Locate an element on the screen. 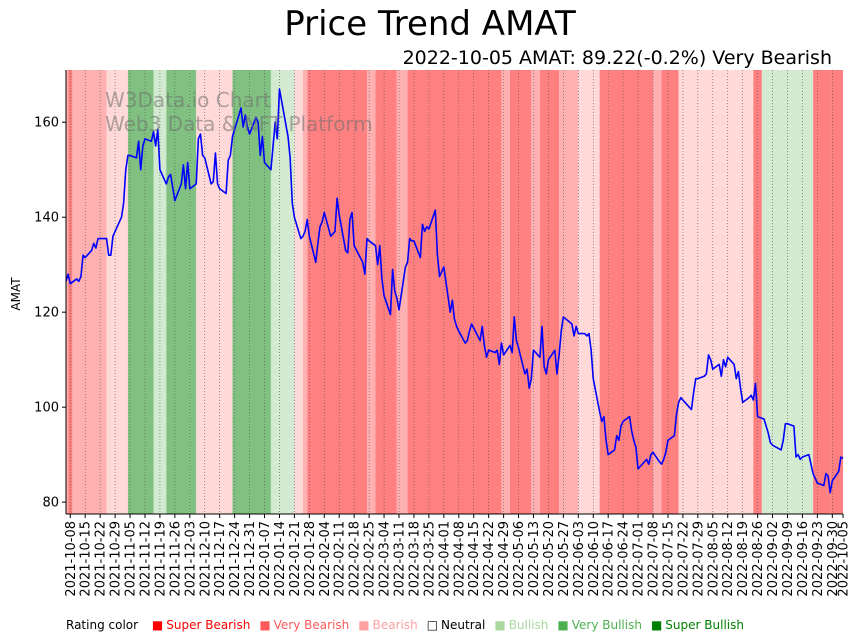  x-tick-label: 2021-10-22 is located at coordinates (101, 559).